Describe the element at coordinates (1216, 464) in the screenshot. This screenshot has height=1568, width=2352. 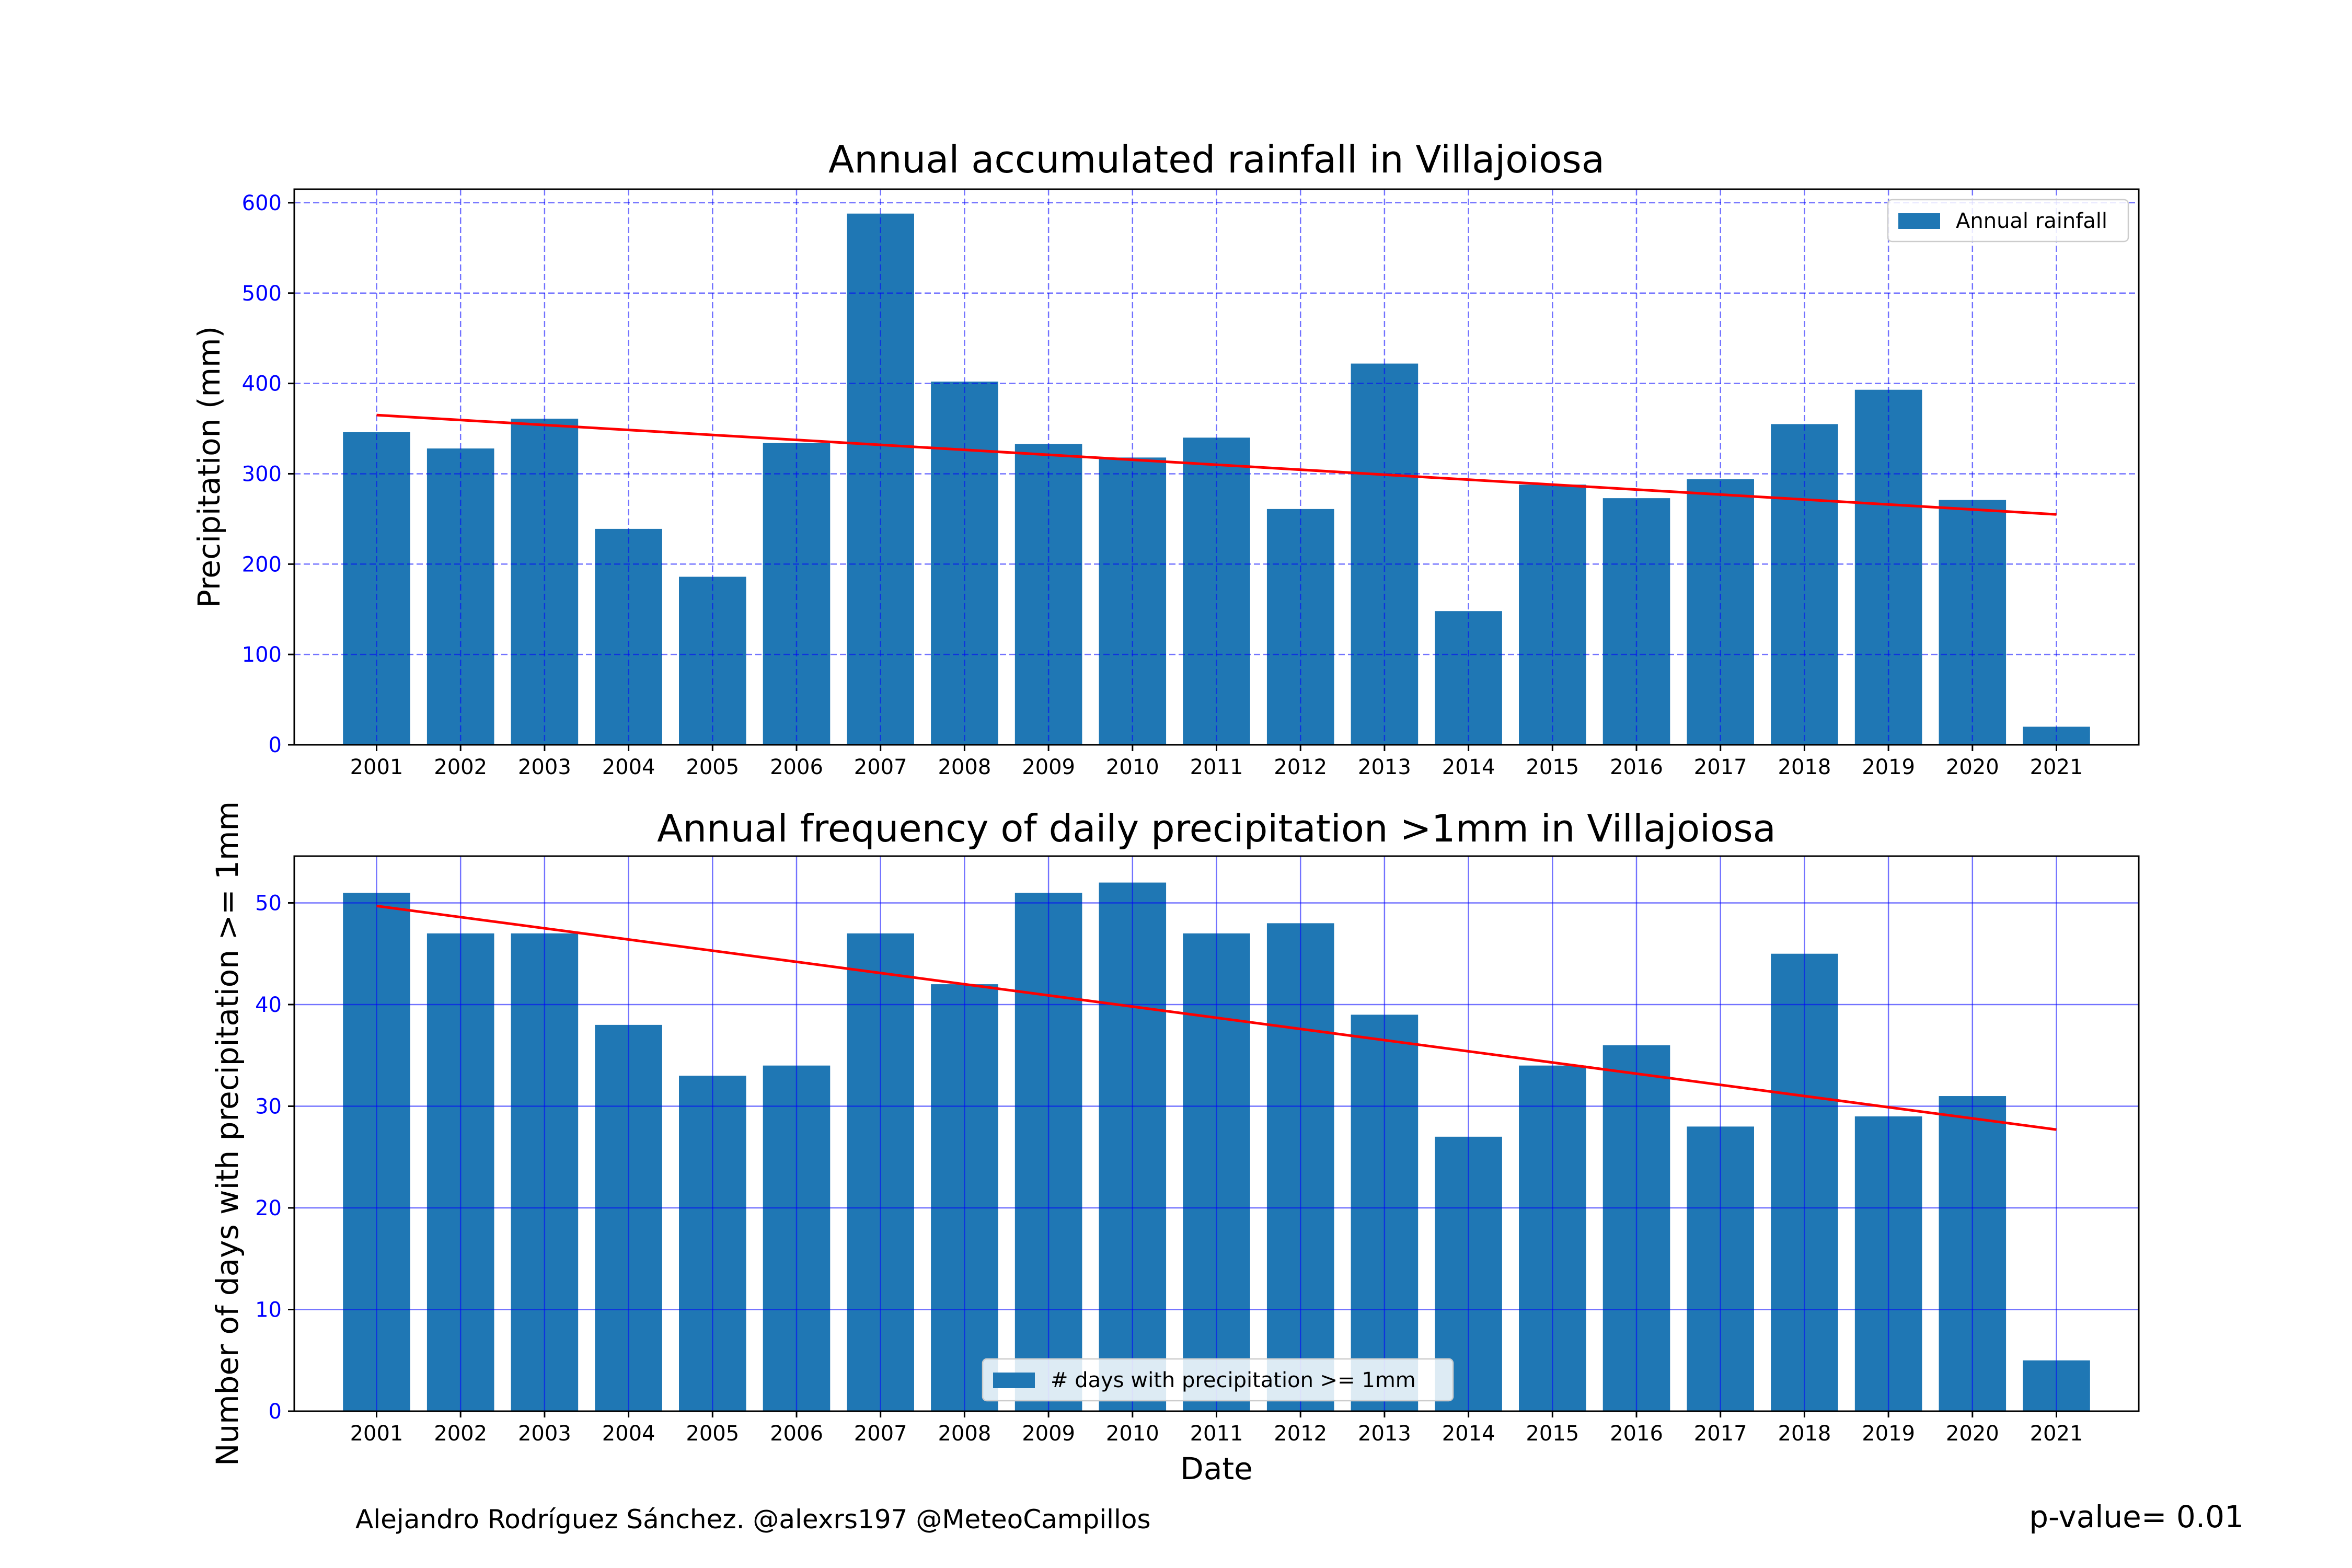
I see `rainfall-trend-line` at that location.